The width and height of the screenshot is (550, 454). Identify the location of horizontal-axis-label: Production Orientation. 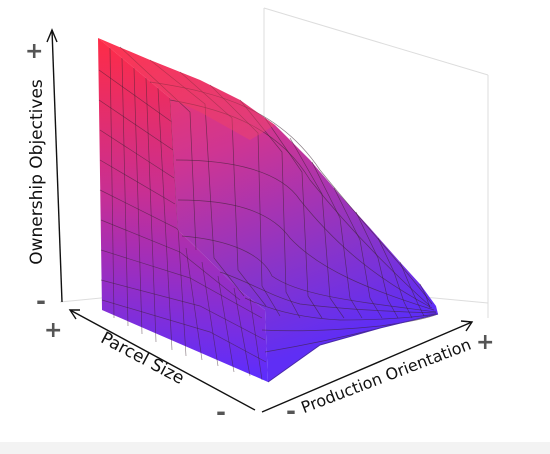
(385, 376).